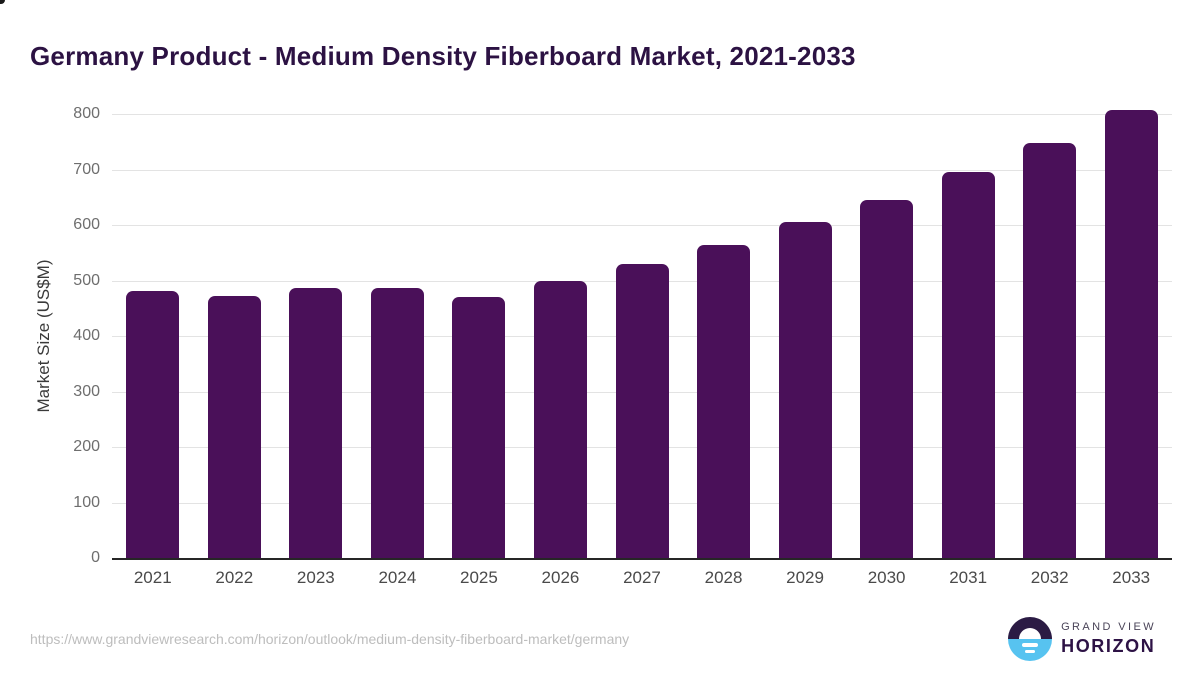 The height and width of the screenshot is (675, 1200). Describe the element at coordinates (316, 422) in the screenshot. I see `bar-2023` at that location.